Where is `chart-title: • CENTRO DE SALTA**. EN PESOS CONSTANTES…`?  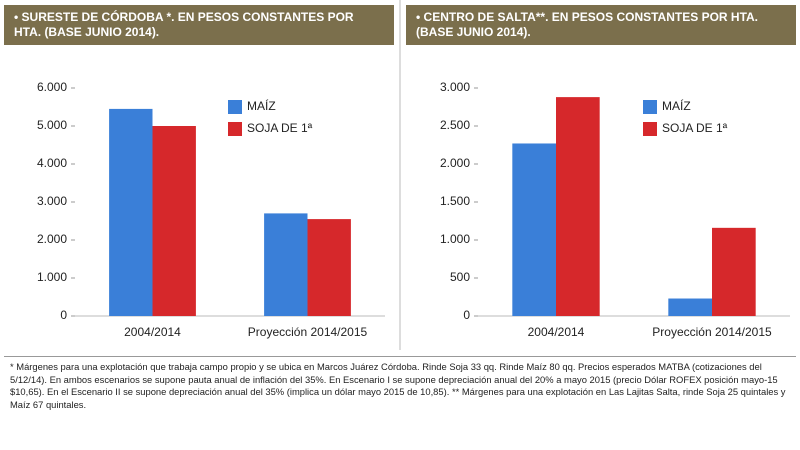
chart-title: • CENTRO DE SALTA**. EN PESOS CONSTANTES… is located at coordinates (601, 25).